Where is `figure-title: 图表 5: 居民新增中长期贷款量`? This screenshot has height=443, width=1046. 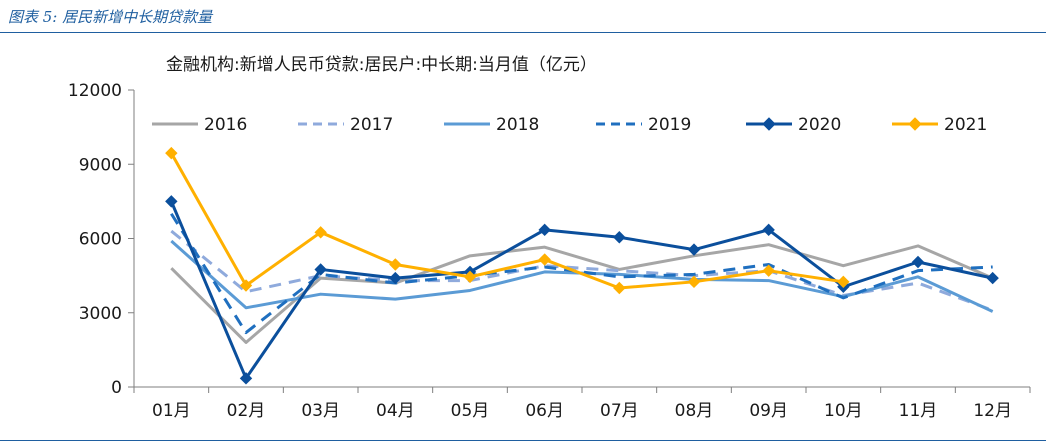
figure-title: 图表 5: 居民新增中长期贷款量 is located at coordinates (110, 17).